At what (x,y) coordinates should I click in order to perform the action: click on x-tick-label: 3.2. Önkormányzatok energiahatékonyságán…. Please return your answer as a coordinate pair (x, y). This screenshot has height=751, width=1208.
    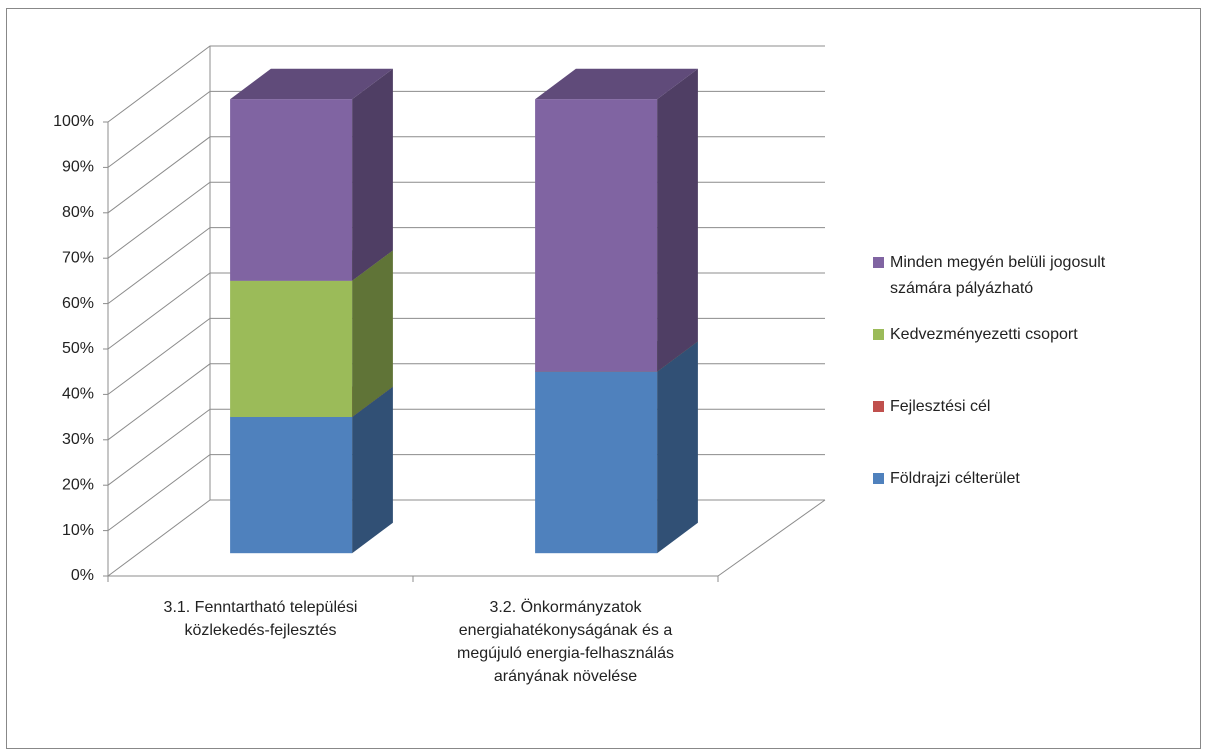
    Looking at the image, I should click on (565, 642).